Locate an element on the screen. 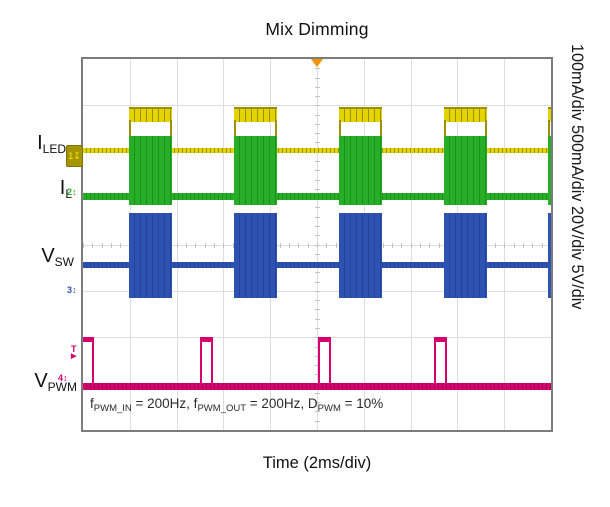  annotation-text: f is located at coordinates (92, 403).